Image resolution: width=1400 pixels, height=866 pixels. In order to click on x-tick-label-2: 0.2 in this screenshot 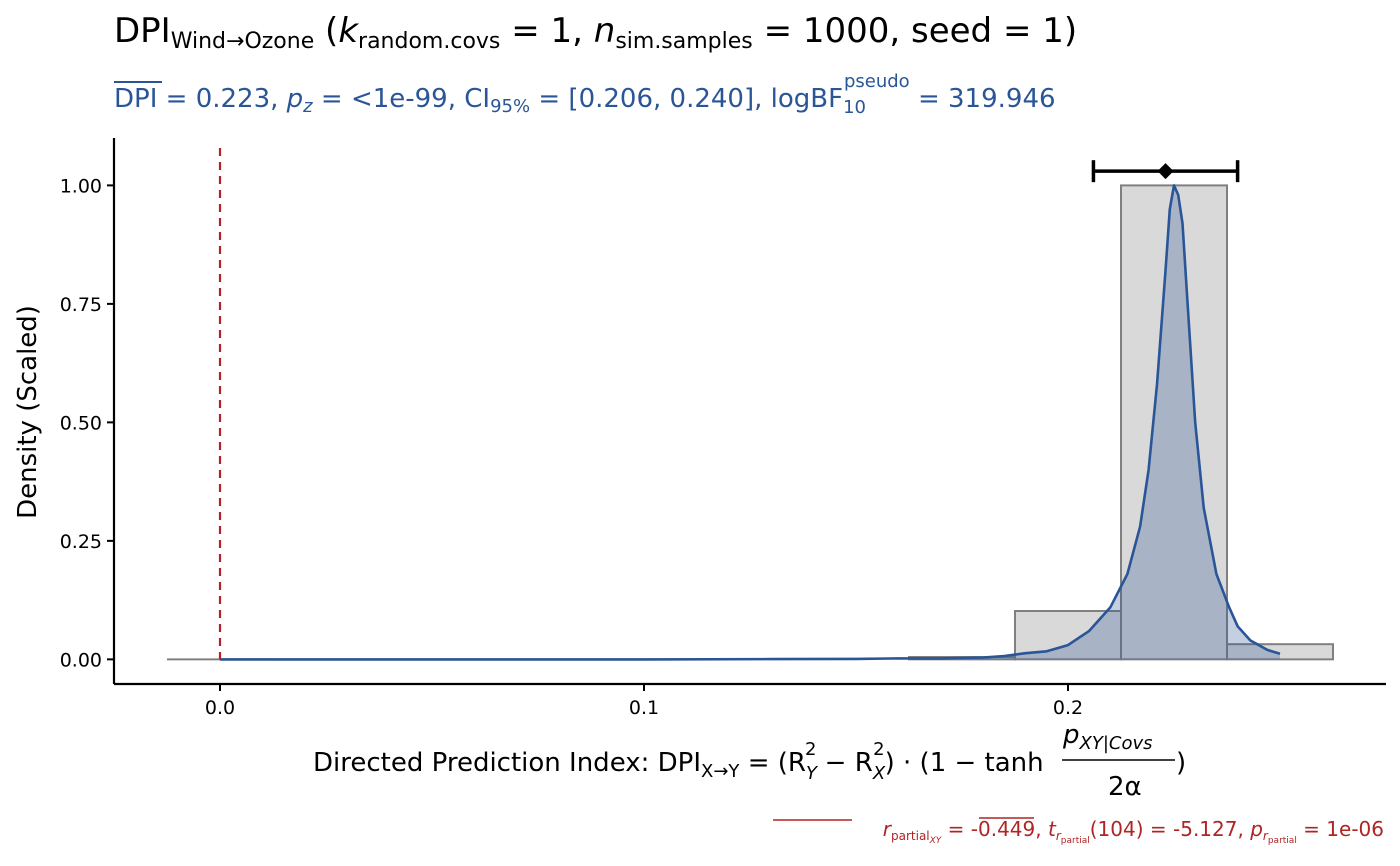, I will do `click(1068, 708)`.